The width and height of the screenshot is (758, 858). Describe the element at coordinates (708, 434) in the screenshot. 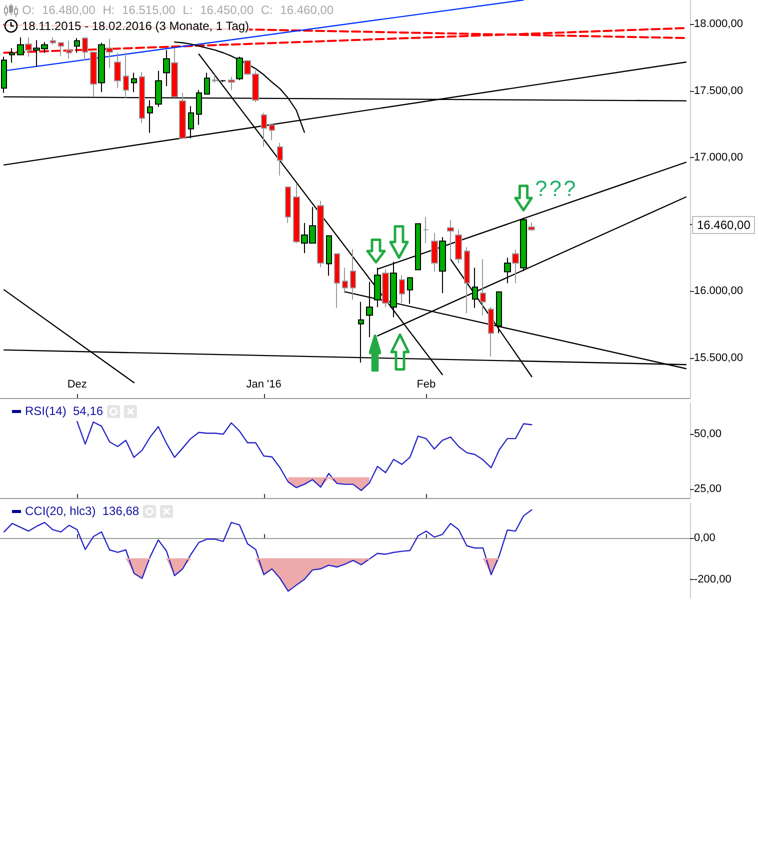

I see `y-tick-label: 50,00` at that location.